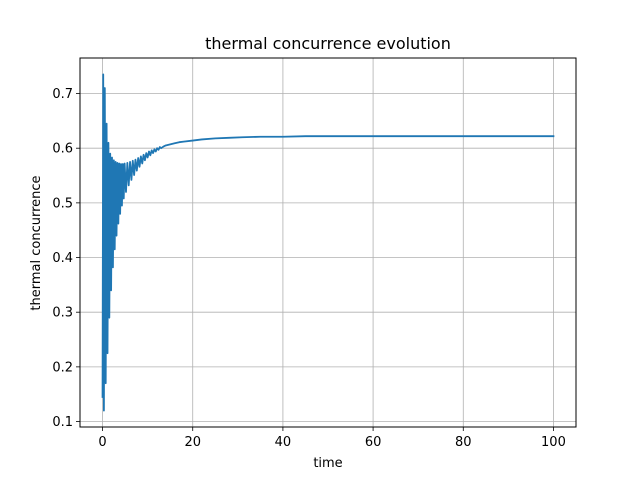 Image resolution: width=640 pixels, height=485 pixels. What do you see at coordinates (328, 43) in the screenshot?
I see `chart-title: thermal concurrence evolution` at bounding box center [328, 43].